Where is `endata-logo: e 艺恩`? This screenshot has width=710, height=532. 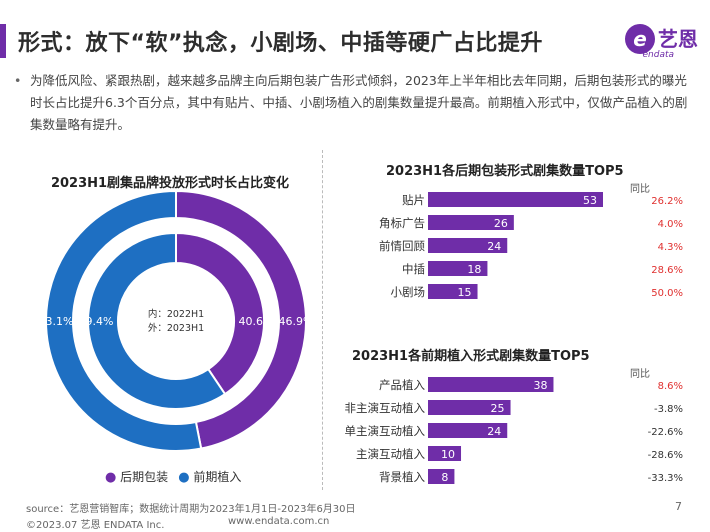 endata-logo: e 艺恩 is located at coordinates (661, 39).